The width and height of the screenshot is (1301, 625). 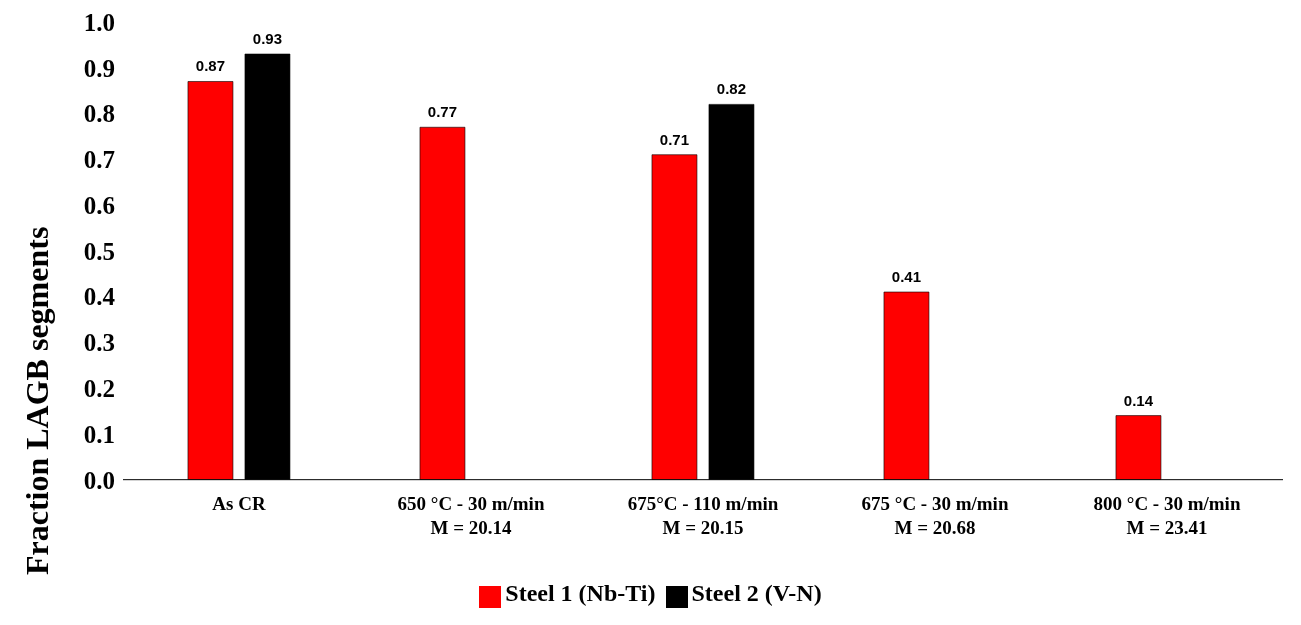 What do you see at coordinates (1138, 400) in the screenshot?
I see `data-label: 0.14` at bounding box center [1138, 400].